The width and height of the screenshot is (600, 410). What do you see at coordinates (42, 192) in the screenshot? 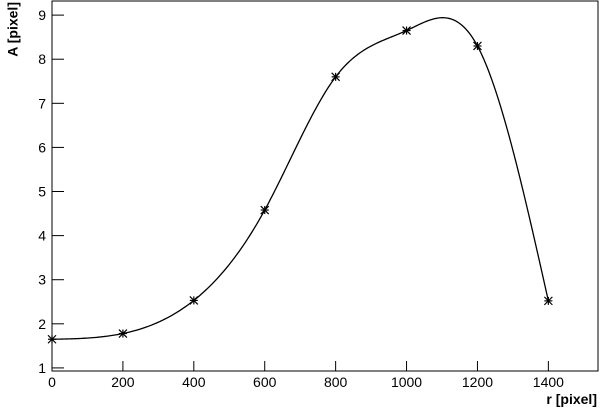
I see `y-tick-label: 5` at bounding box center [42, 192].